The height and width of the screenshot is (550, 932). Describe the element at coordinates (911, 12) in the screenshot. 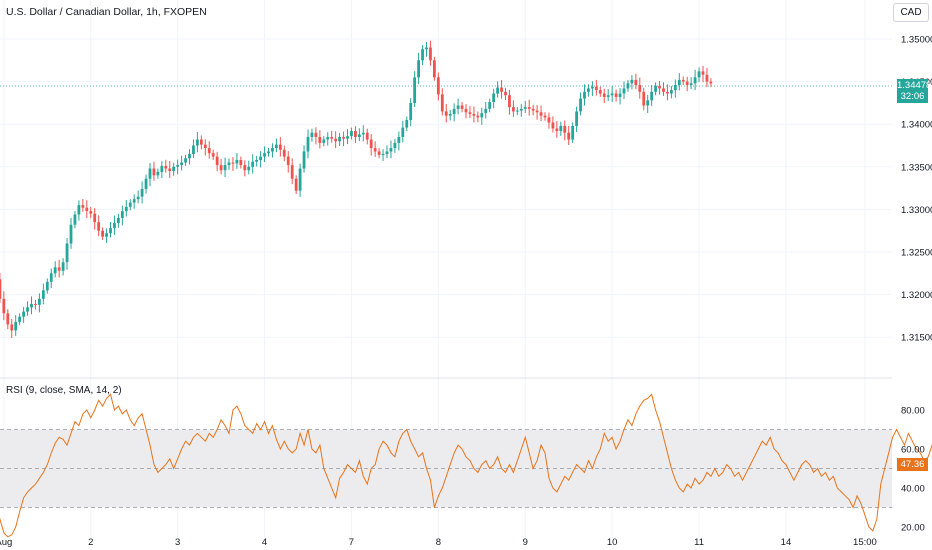

I see `currency-button: CAD` at that location.